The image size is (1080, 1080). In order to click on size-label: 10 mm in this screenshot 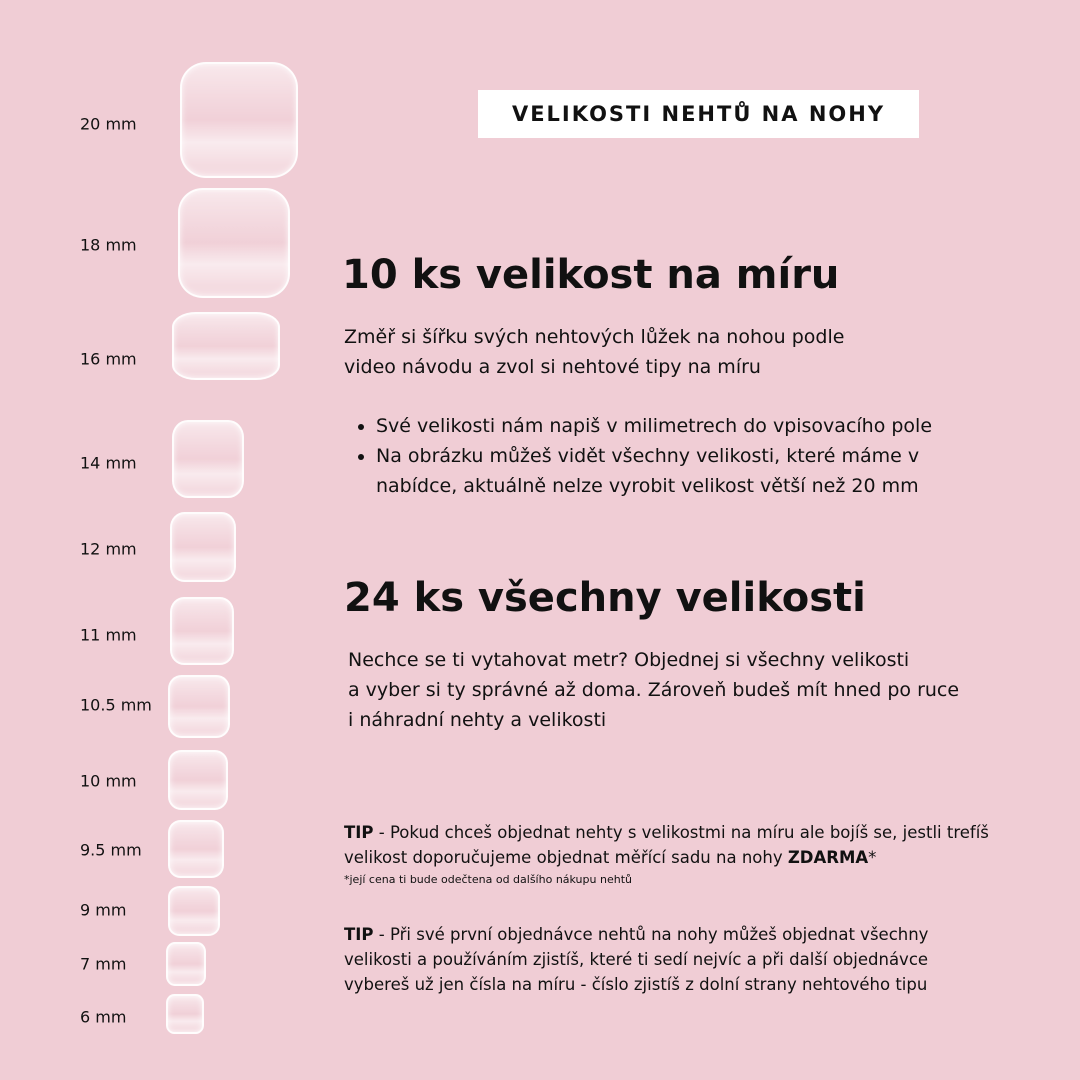, I will do `click(108, 781)`.